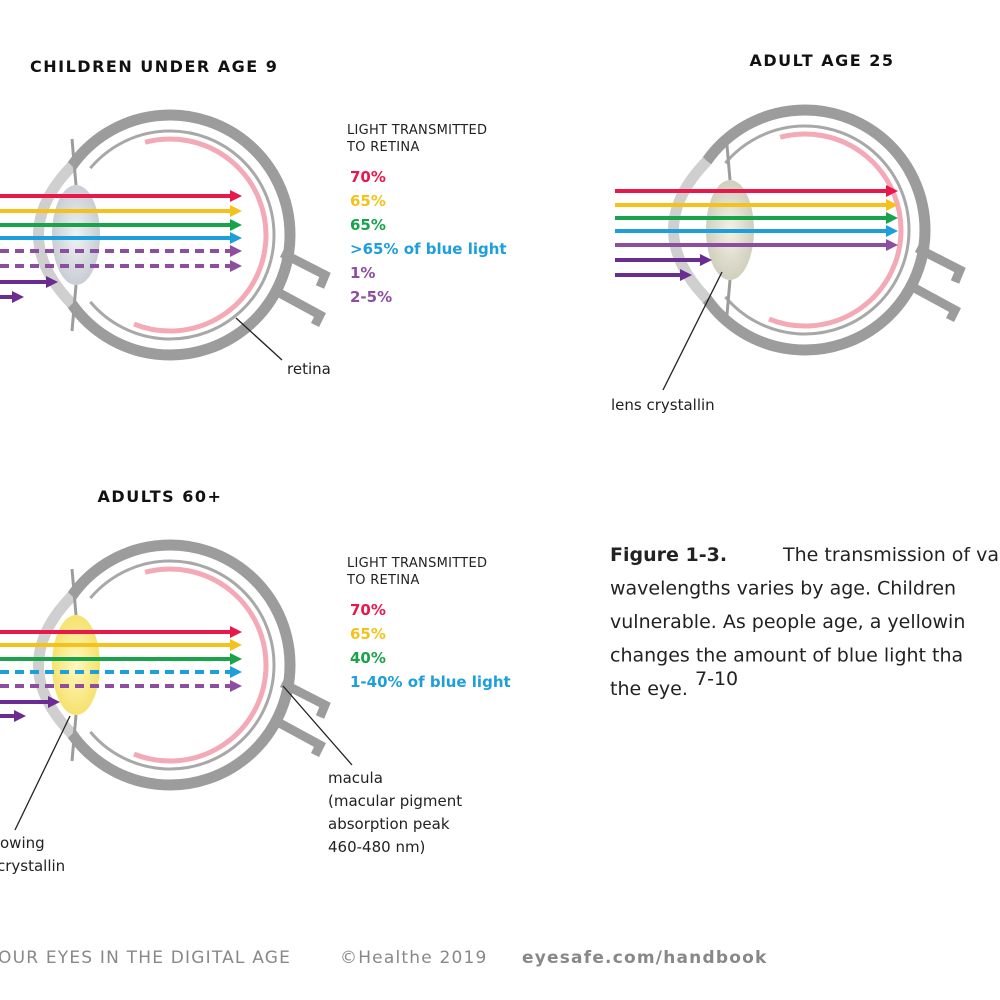  I want to click on legend-value: 1%, so click(362, 273).